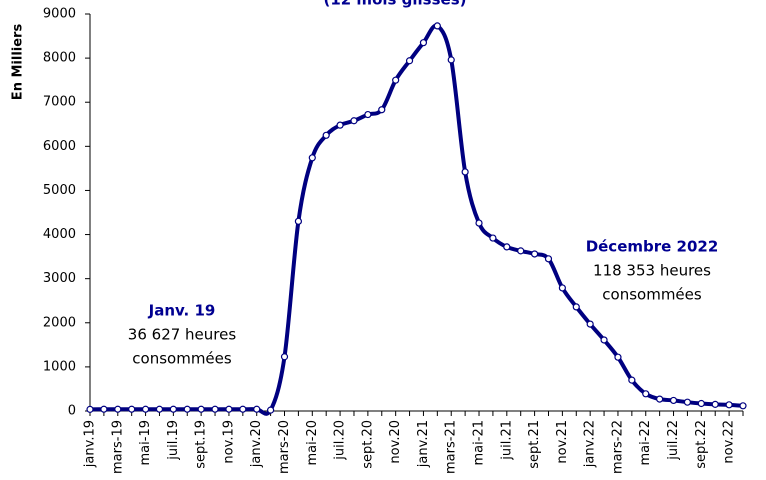 Image resolution: width=766 pixels, height=480 pixels. Describe the element at coordinates (312, 442) in the screenshot. I see `x-tick-label: mai-20` at that location.